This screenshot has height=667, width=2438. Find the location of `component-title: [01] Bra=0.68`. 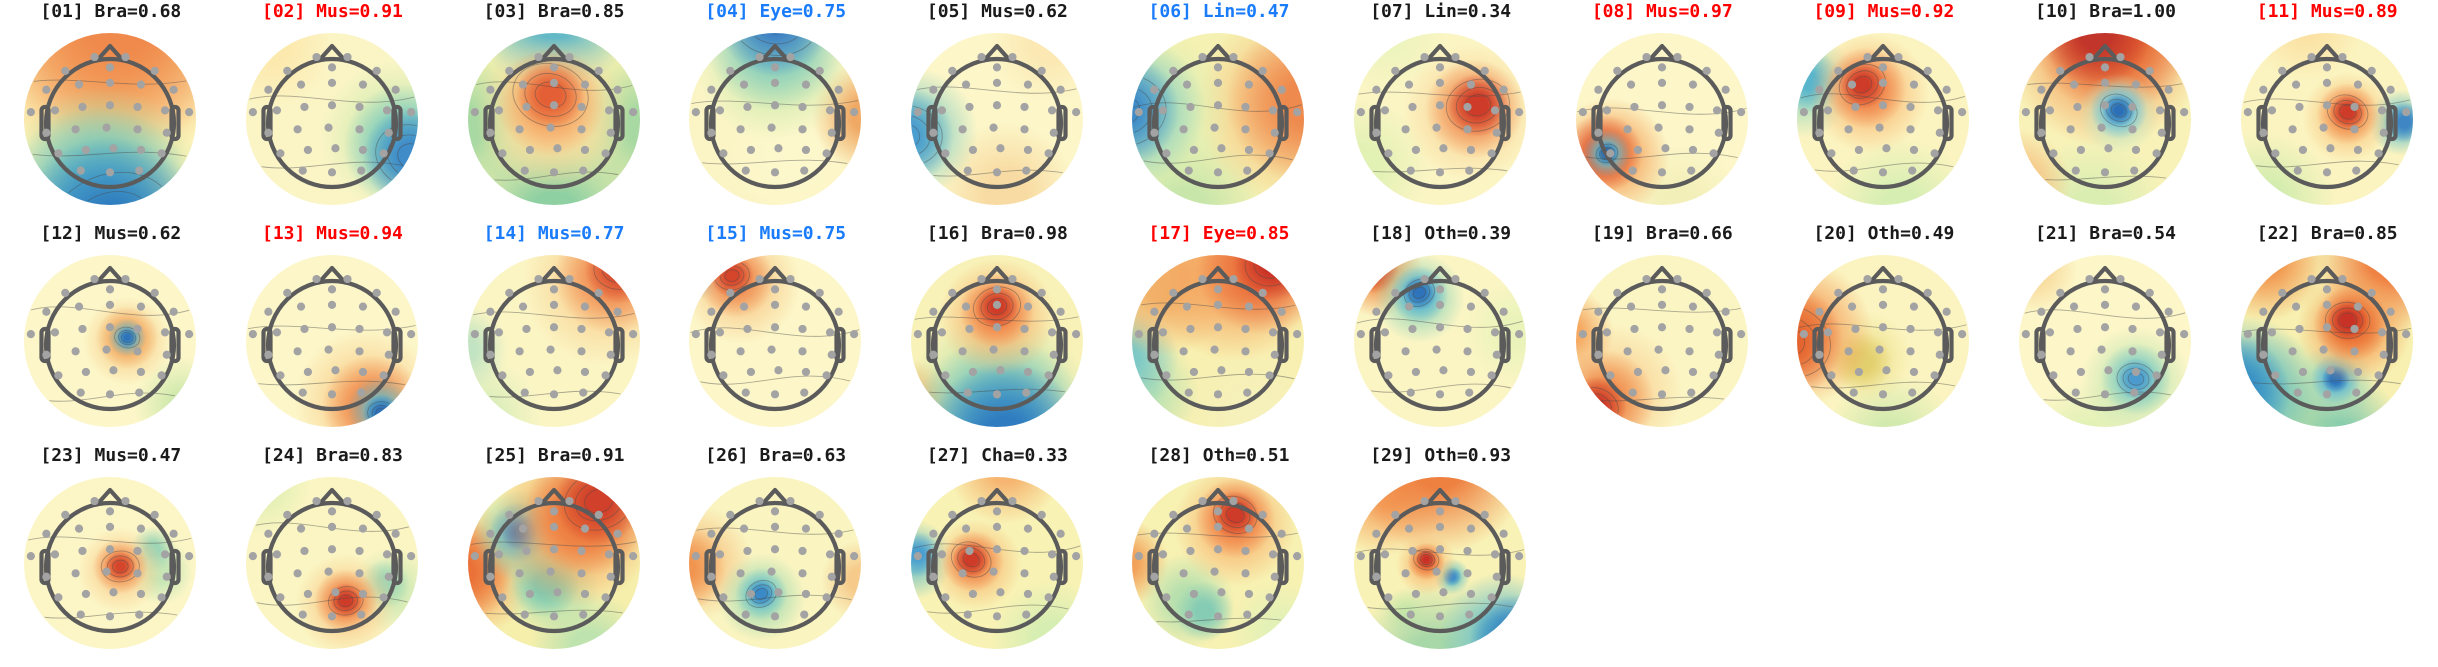

component-title: [01] Bra=0.68 is located at coordinates (111, 11).